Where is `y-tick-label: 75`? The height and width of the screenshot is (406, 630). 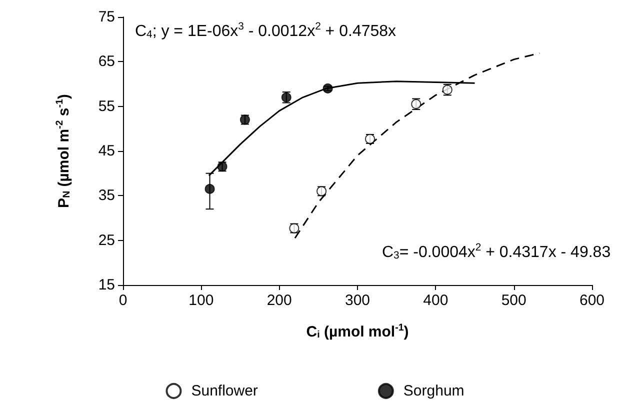
y-tick-label: 75 is located at coordinates (106, 17).